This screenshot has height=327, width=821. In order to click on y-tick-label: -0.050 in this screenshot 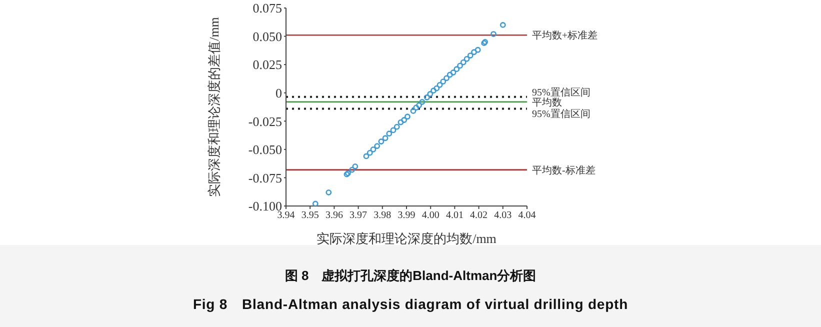, I will do `click(265, 150)`.